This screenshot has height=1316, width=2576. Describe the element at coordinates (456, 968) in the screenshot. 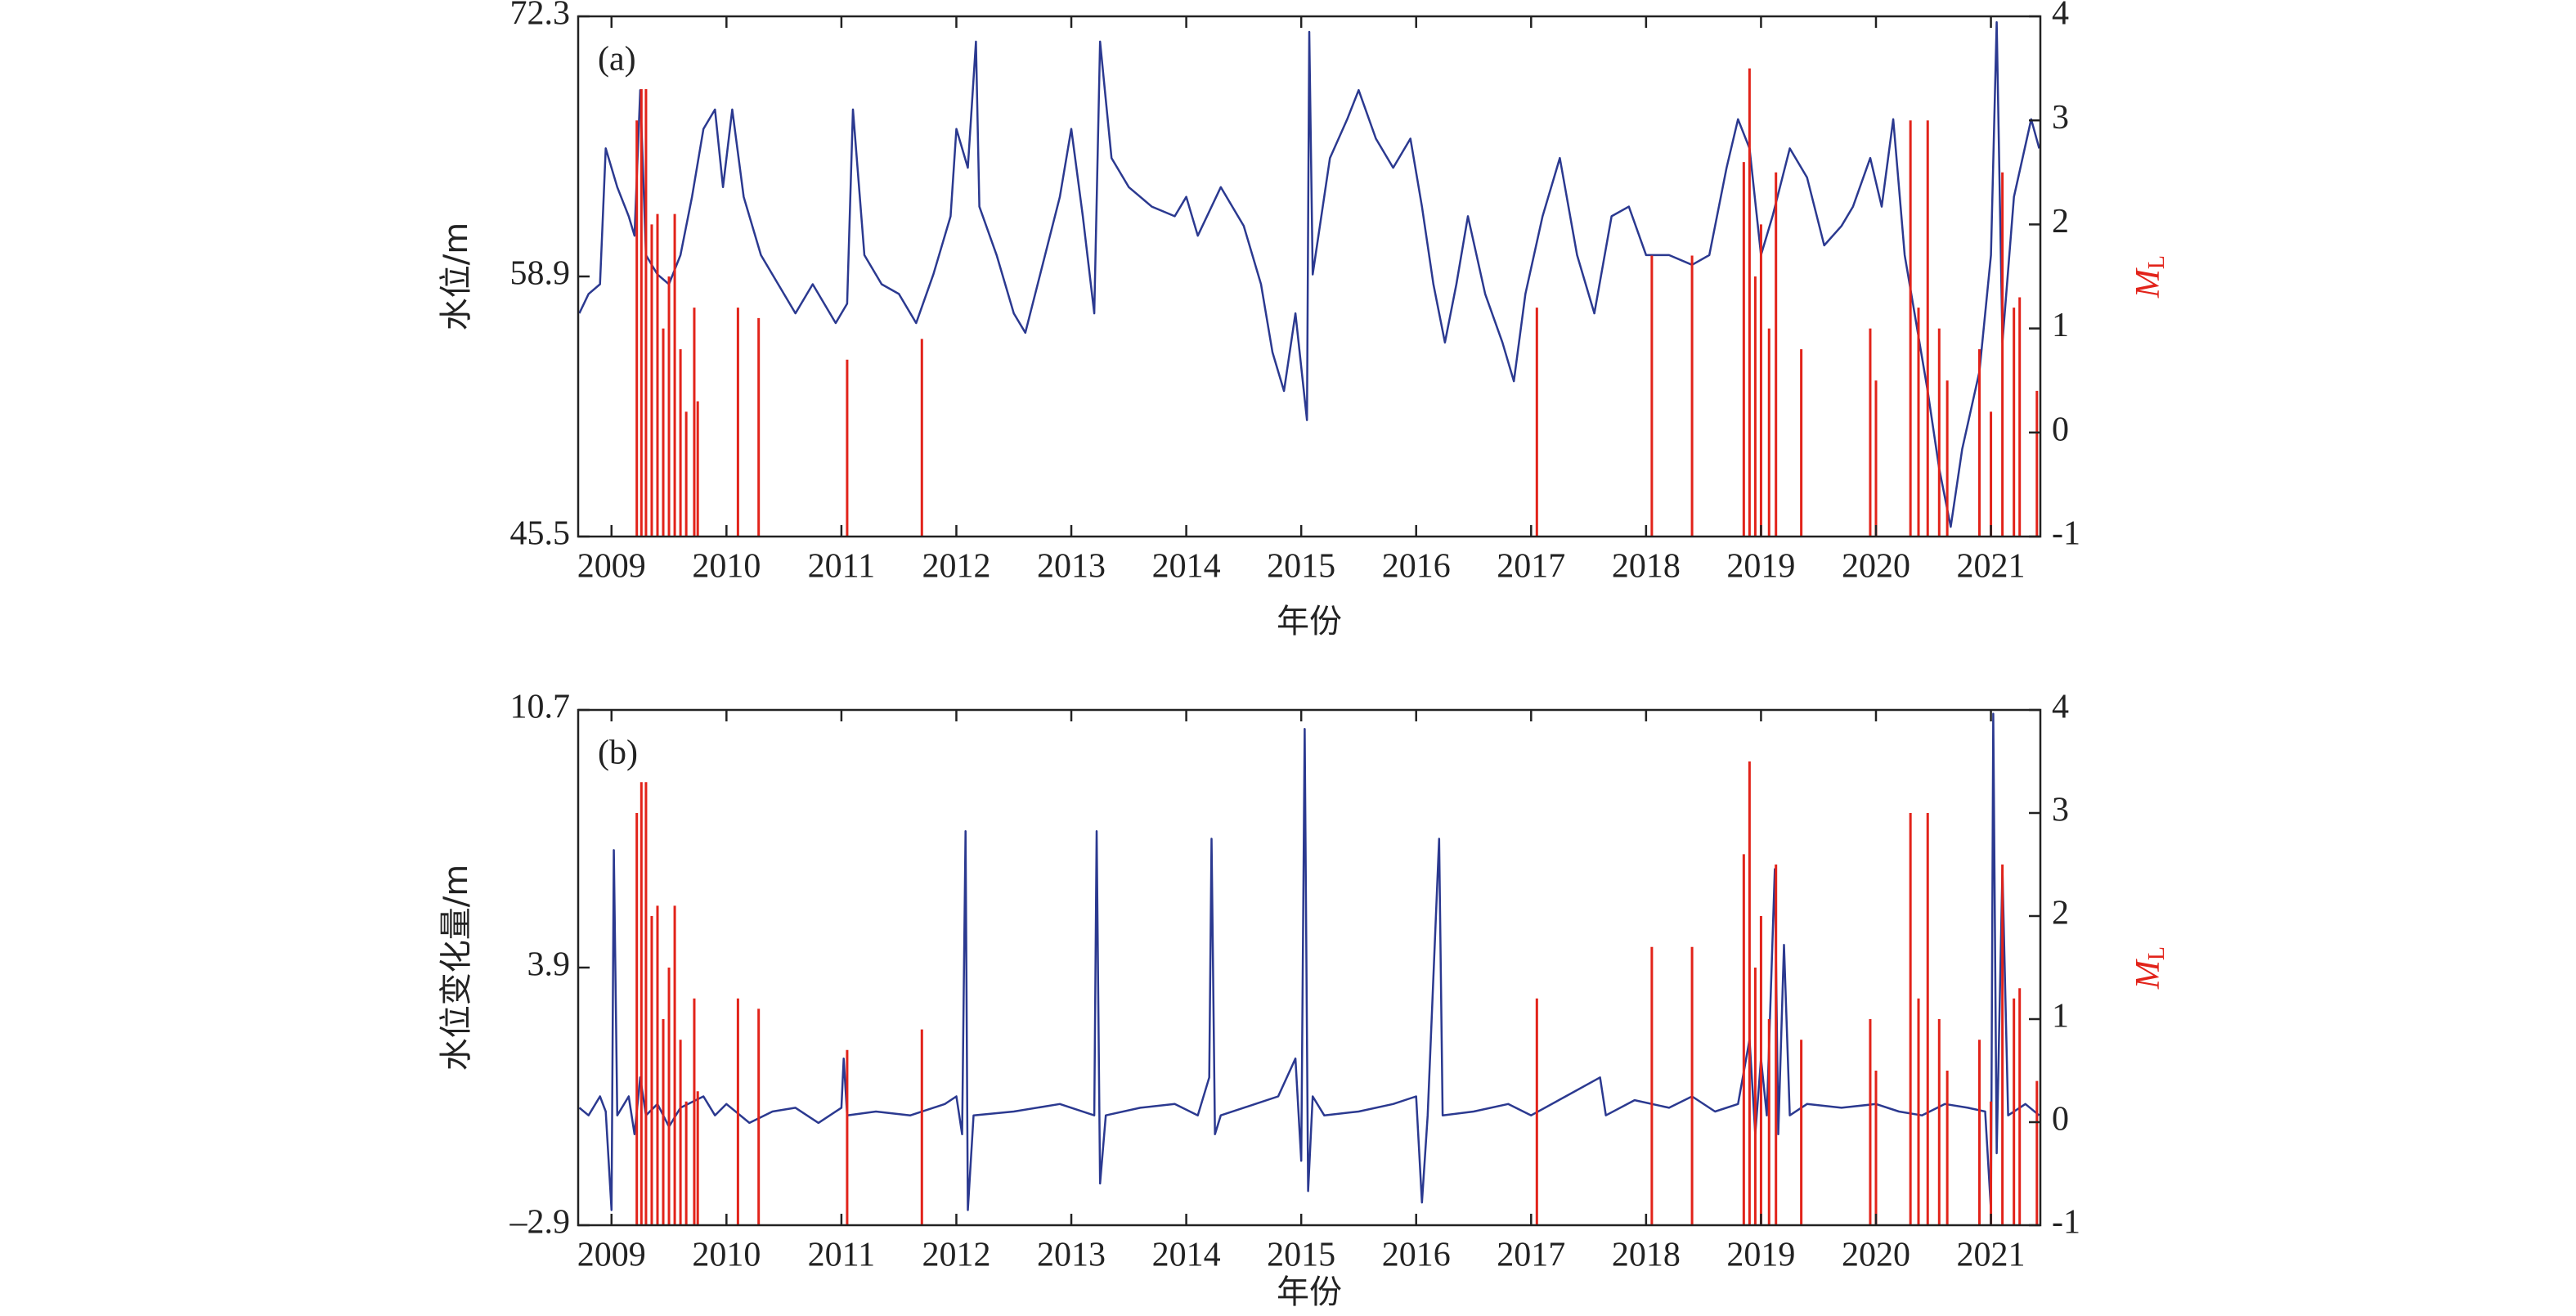

I see `y-axis-label: 水位变化量/m` at that location.